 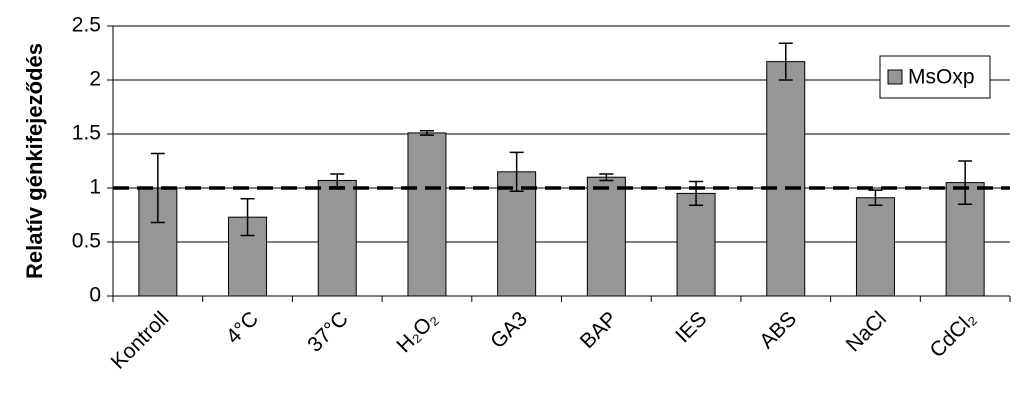 What do you see at coordinates (953, 334) in the screenshot?
I see `x-tick-label: CdCl₂` at bounding box center [953, 334].